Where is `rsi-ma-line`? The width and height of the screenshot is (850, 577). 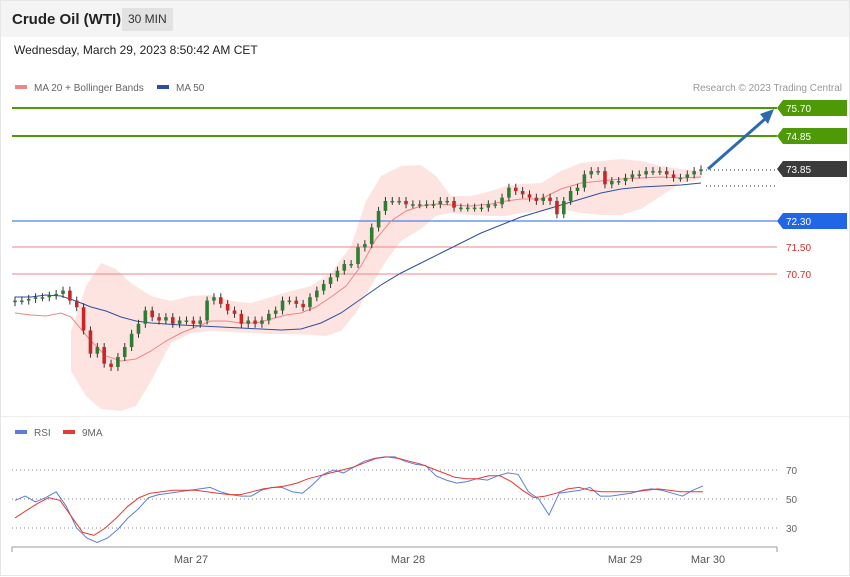 rsi-ma-line is located at coordinates (358, 496).